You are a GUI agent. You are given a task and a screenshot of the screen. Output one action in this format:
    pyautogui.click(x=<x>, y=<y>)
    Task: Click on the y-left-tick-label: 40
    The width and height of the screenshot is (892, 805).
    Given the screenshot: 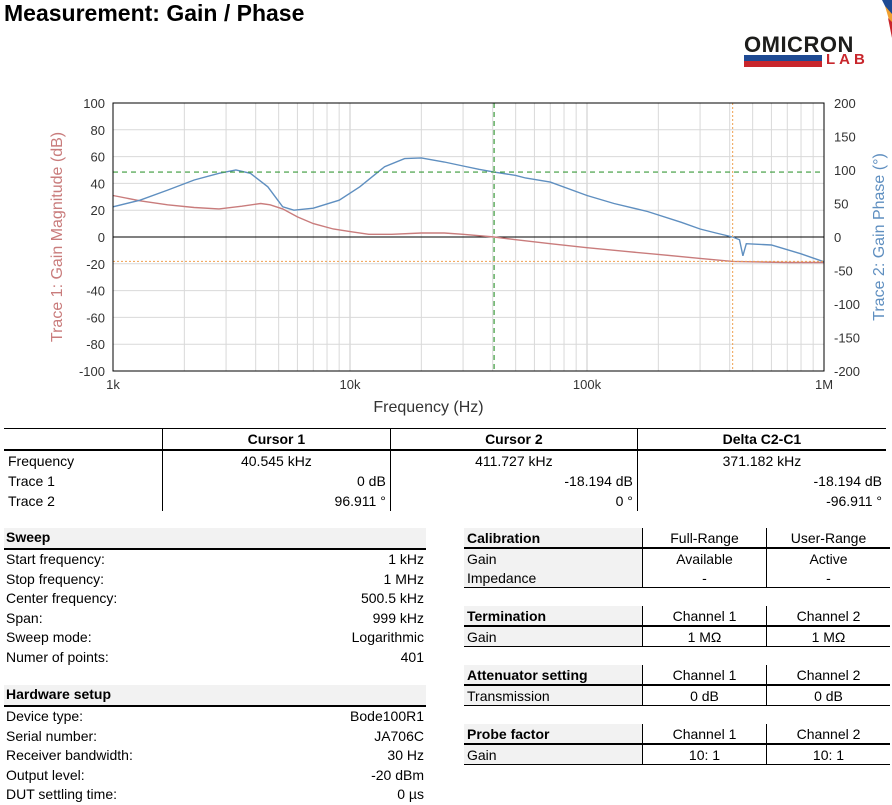 What is the action you would take?
    pyautogui.click(x=98, y=183)
    